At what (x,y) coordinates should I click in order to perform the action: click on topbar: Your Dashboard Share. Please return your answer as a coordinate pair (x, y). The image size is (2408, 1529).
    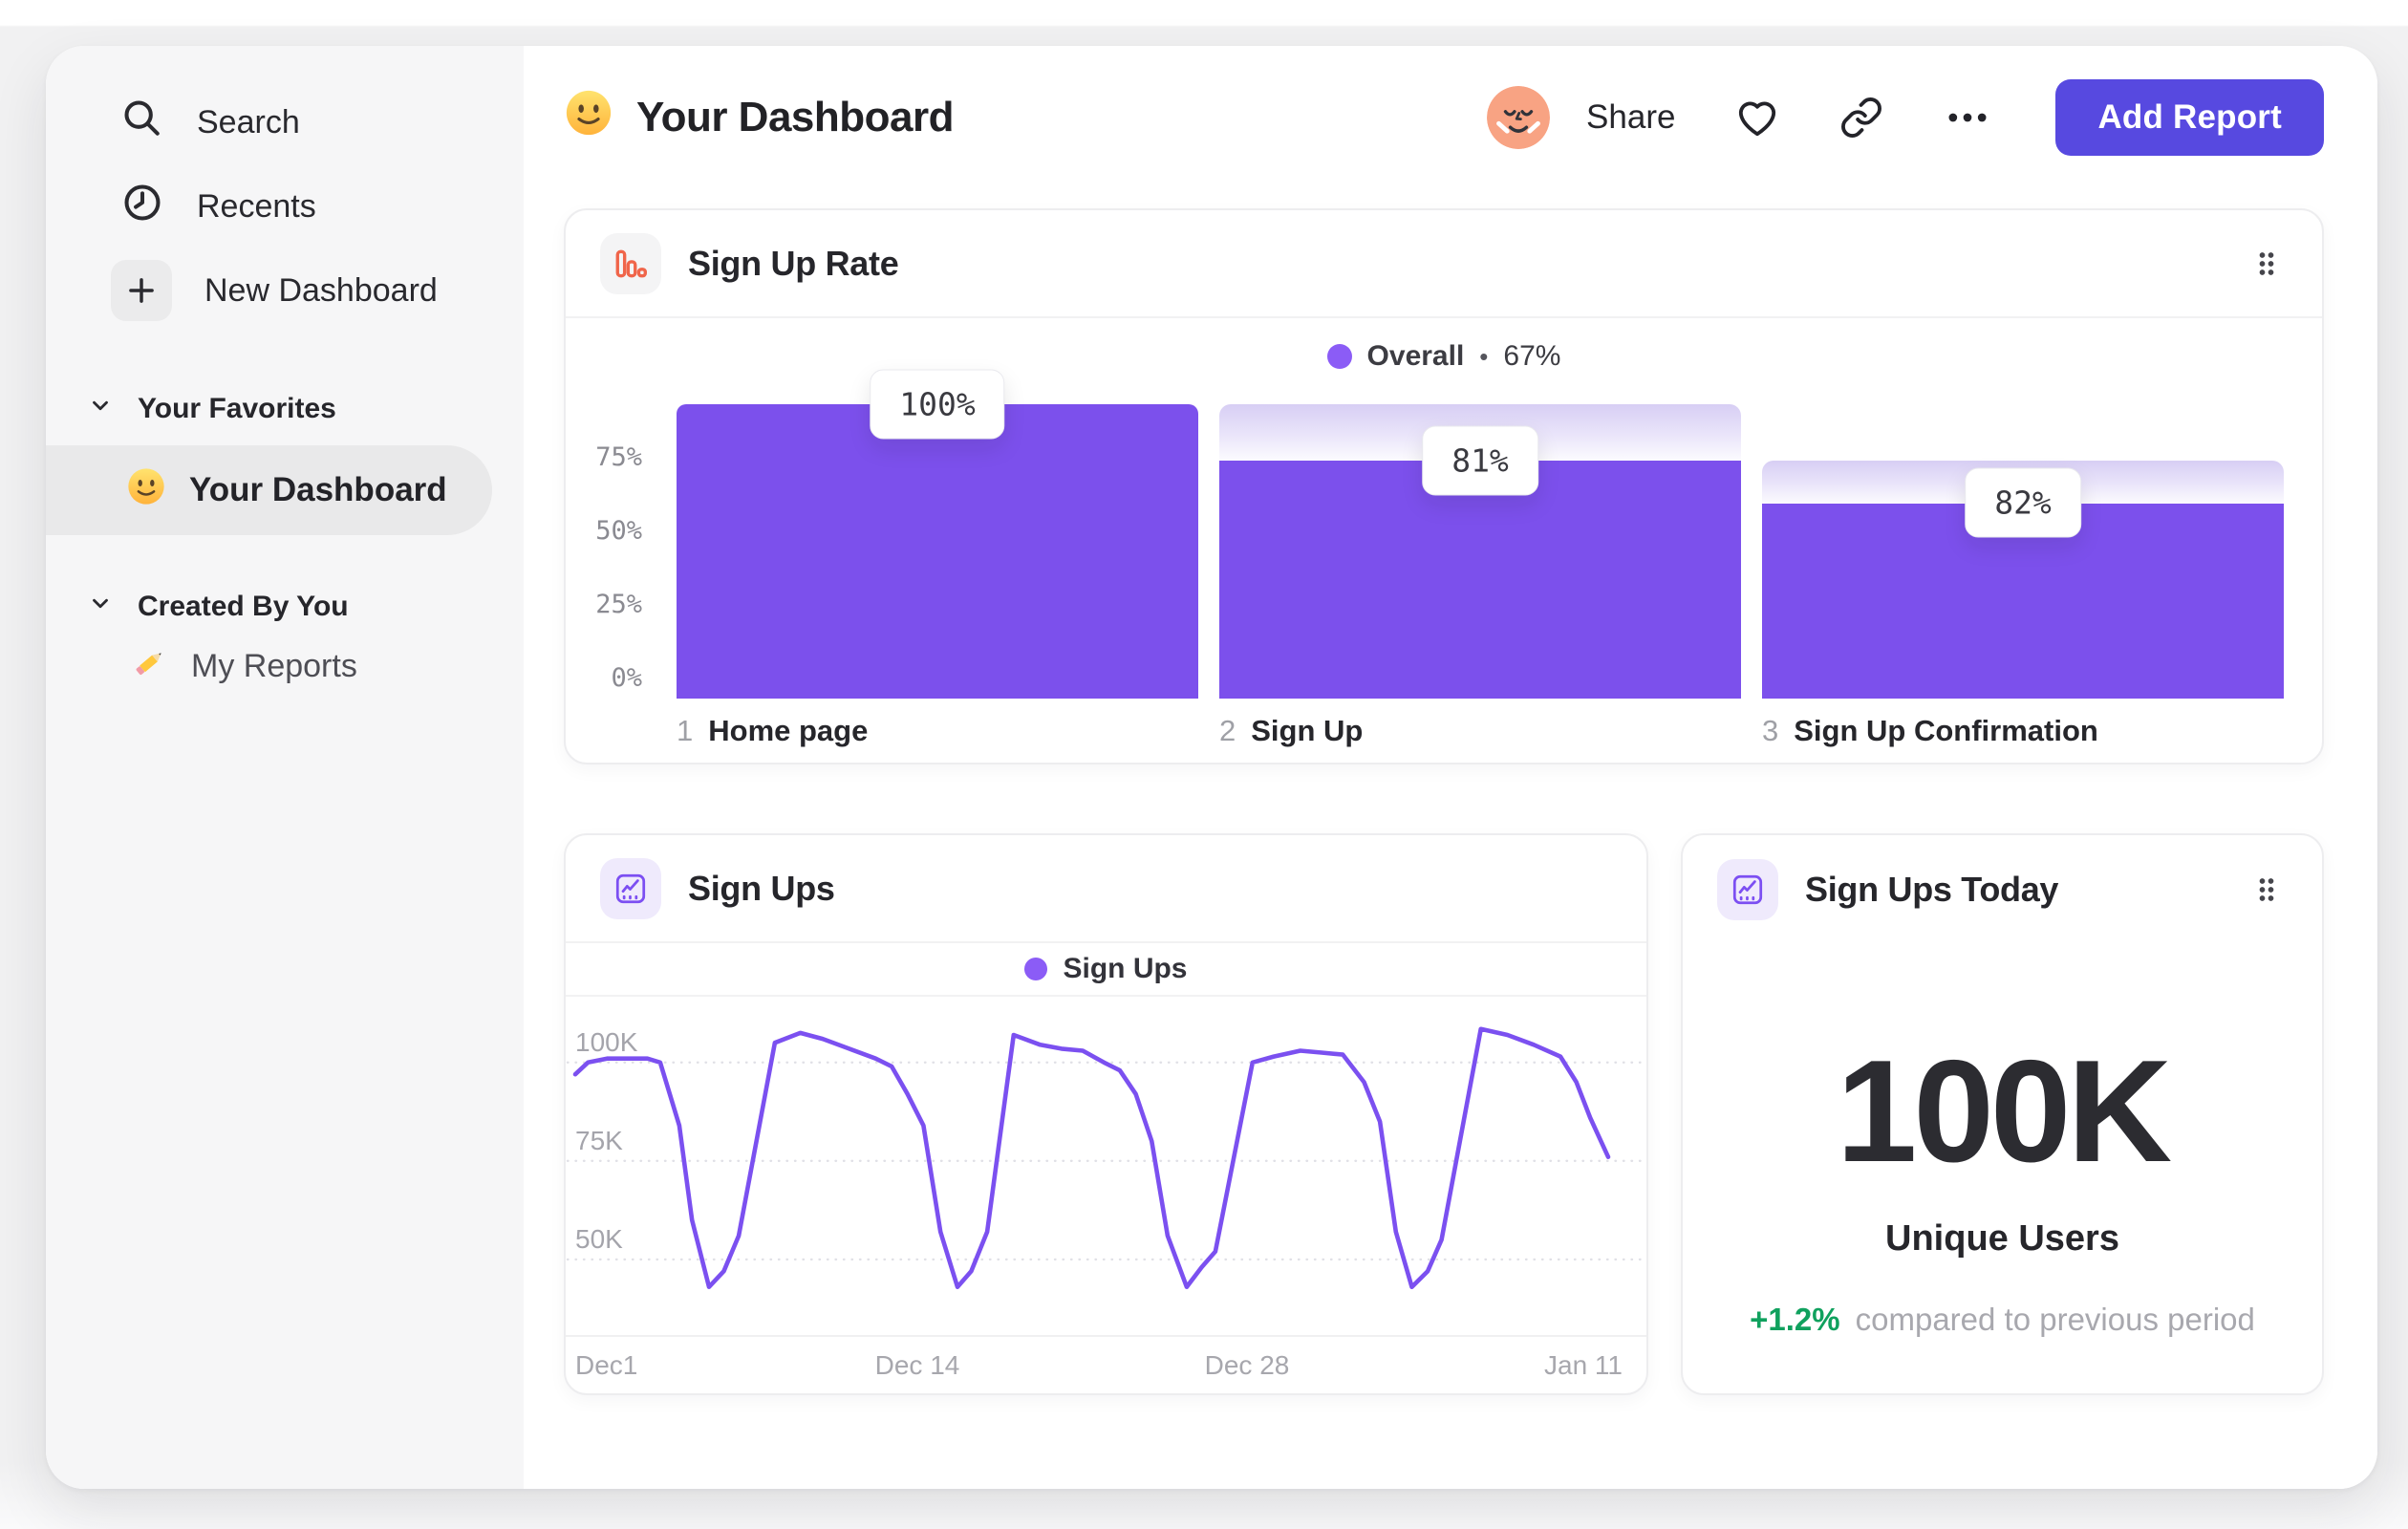
    Looking at the image, I should click on (1444, 117).